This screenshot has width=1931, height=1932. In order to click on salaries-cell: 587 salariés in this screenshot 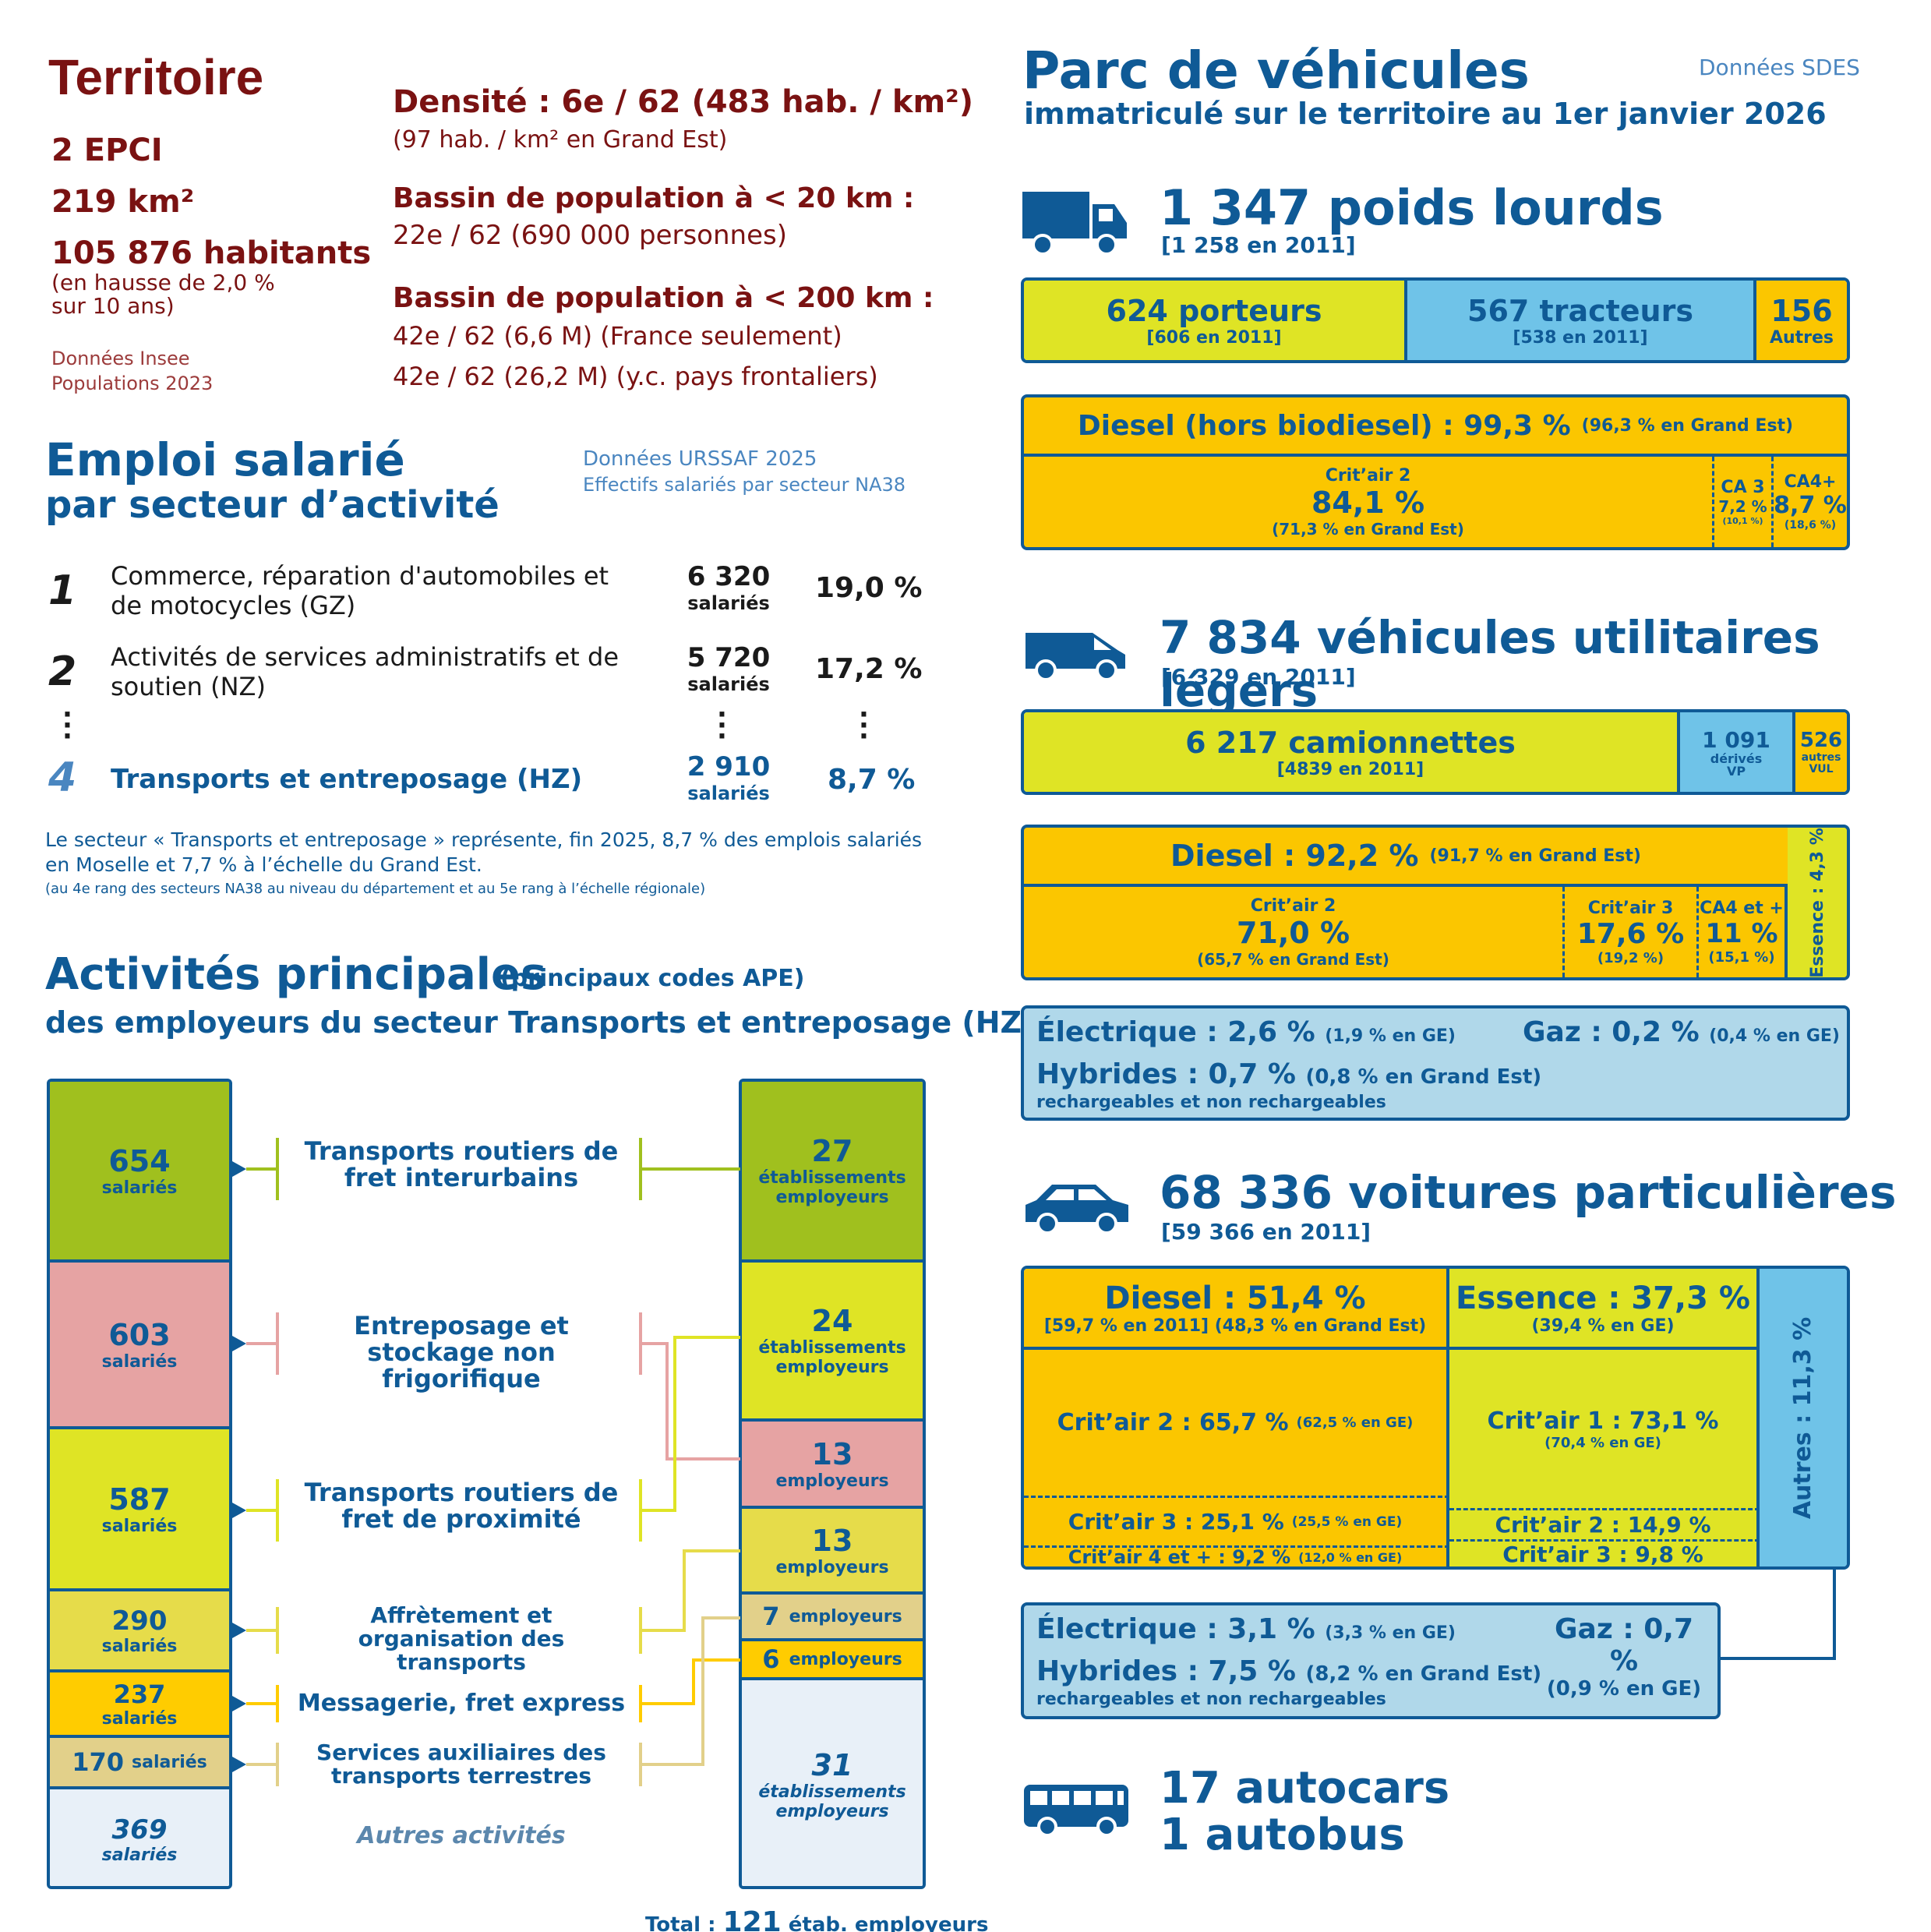, I will do `click(140, 1510)`.